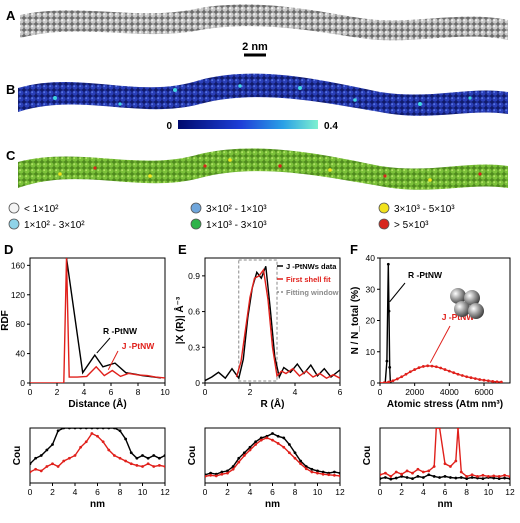 This screenshot has height=523, width=520. I want to click on legend-item-3: 1×10³ - 3×10³, so click(228, 224).